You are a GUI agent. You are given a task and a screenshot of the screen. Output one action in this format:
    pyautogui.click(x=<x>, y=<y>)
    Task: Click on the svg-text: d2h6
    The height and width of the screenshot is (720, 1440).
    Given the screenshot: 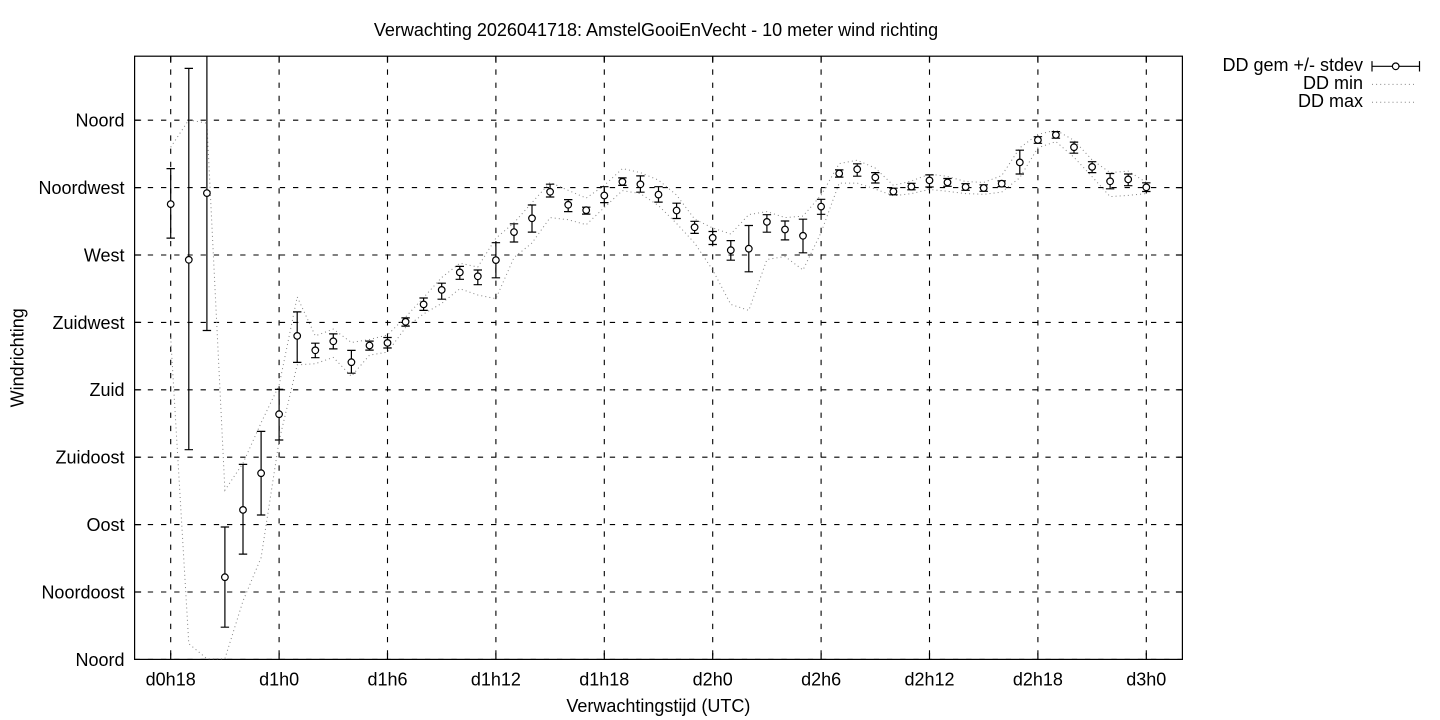 What is the action you would take?
    pyautogui.click(x=821, y=680)
    